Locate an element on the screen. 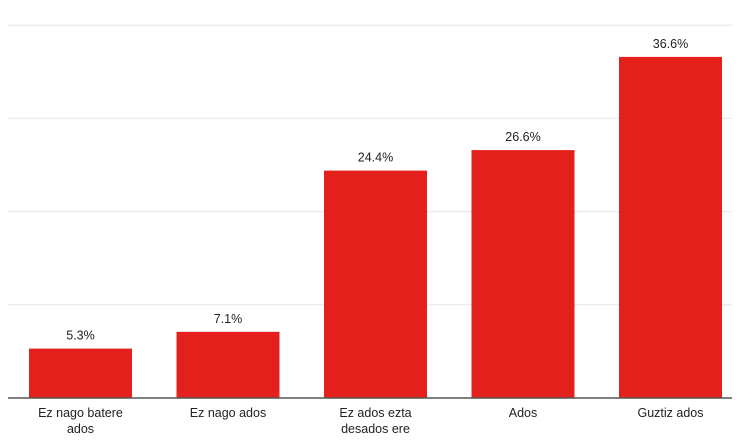 This screenshot has height=442, width=739. x-tick-label-line: Guztiz ados is located at coordinates (670, 413).